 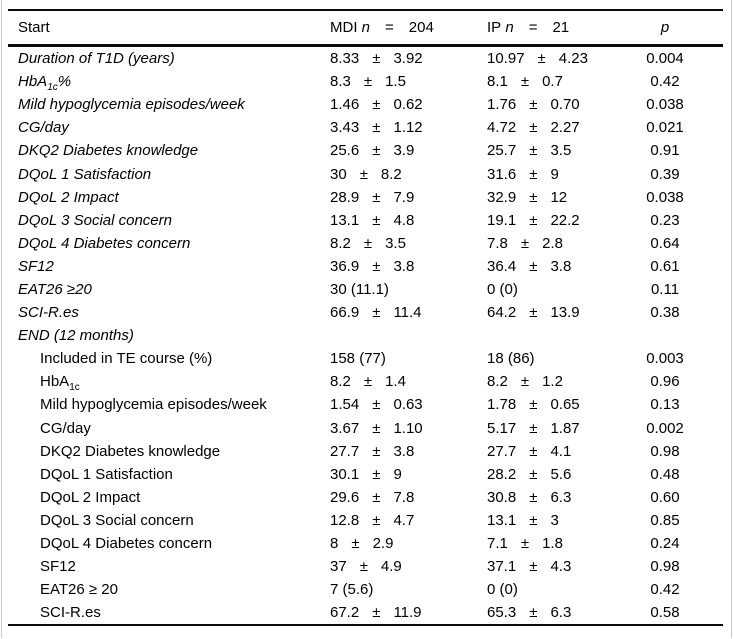 What do you see at coordinates (565, 428) in the screenshot?
I see `sd-value: 1.87` at bounding box center [565, 428].